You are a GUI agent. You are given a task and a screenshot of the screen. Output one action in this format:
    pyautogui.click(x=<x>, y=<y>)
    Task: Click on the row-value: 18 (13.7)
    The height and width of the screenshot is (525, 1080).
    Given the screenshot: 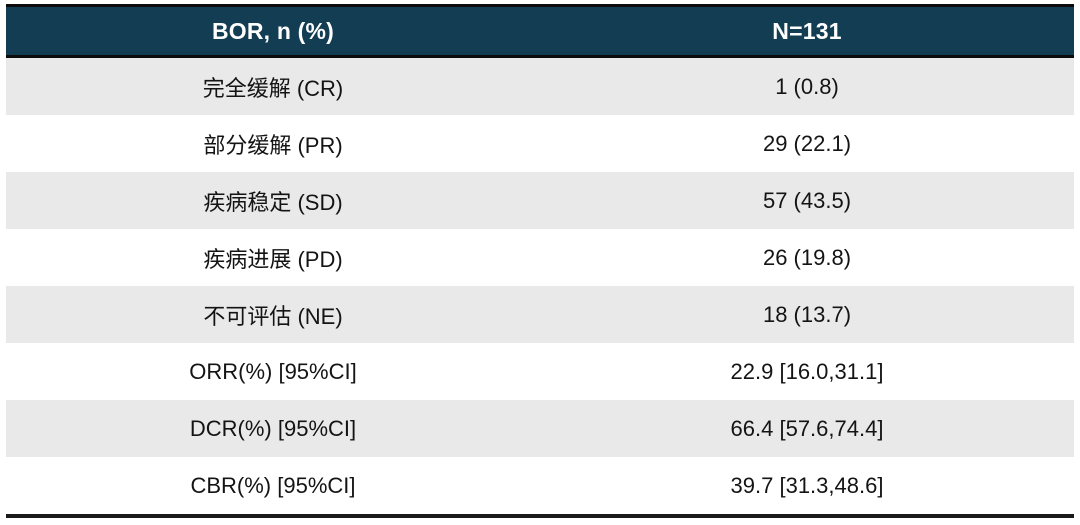 What is the action you would take?
    pyautogui.click(x=807, y=314)
    